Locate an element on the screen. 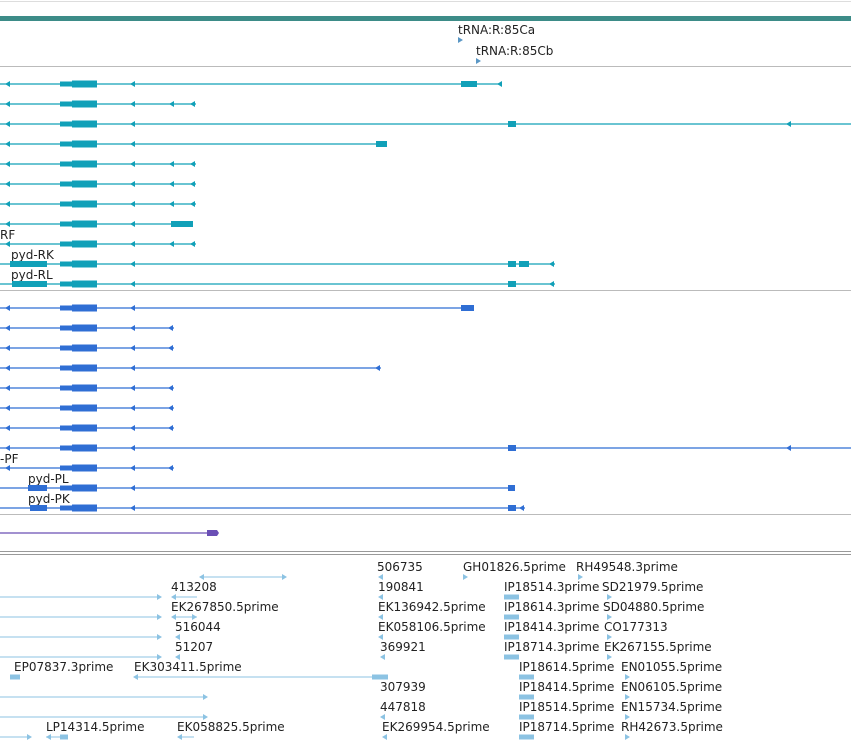 The height and width of the screenshot is (742, 851). est-label: IP18414.3prime is located at coordinates (551, 627).